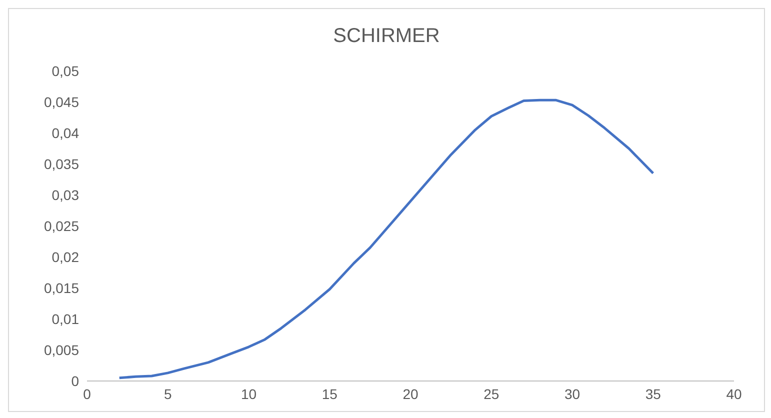  I want to click on y-tick-label: 0,04, so click(66, 132).